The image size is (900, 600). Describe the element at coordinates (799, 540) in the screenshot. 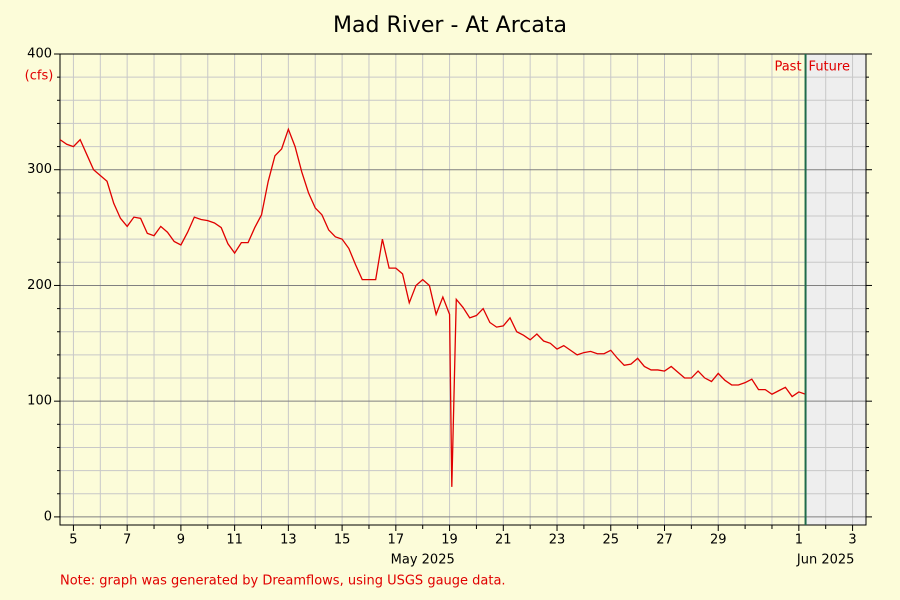

I see `x-tick-label: 1` at that location.